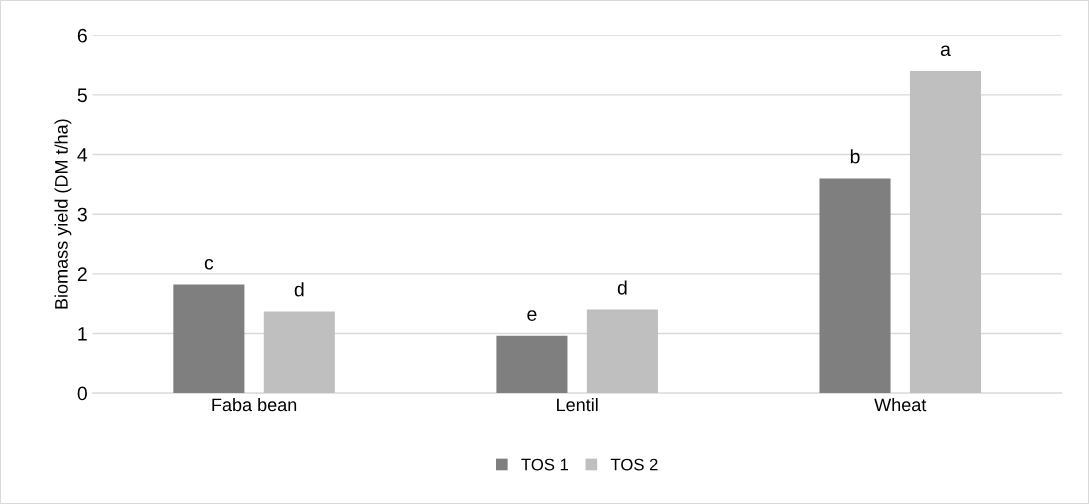  I want to click on data-label: a, so click(945, 51).